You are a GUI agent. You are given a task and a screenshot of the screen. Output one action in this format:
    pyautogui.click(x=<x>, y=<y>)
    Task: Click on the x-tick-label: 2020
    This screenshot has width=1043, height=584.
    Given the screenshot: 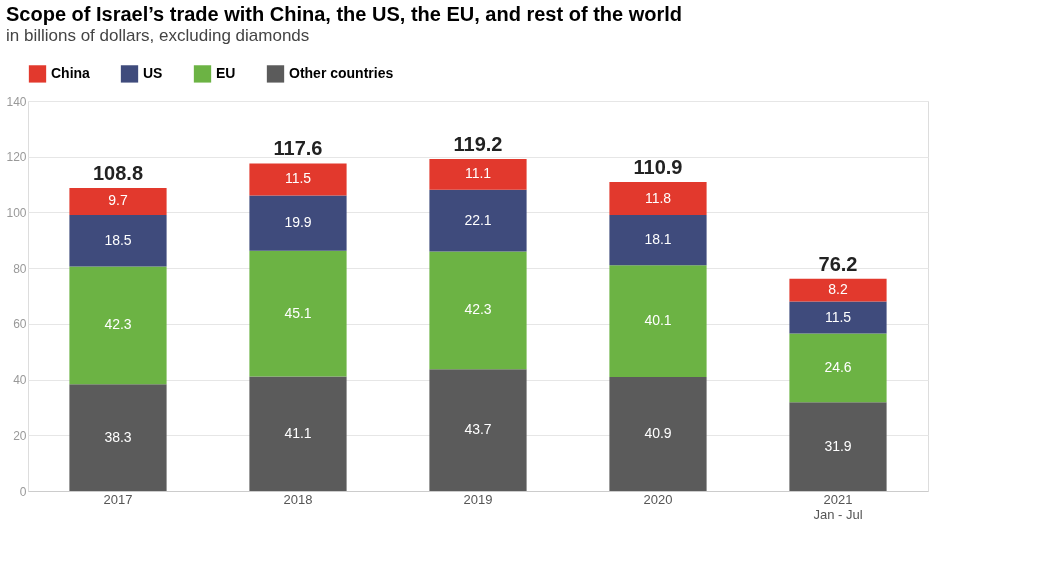 What is the action you would take?
    pyautogui.click(x=658, y=499)
    